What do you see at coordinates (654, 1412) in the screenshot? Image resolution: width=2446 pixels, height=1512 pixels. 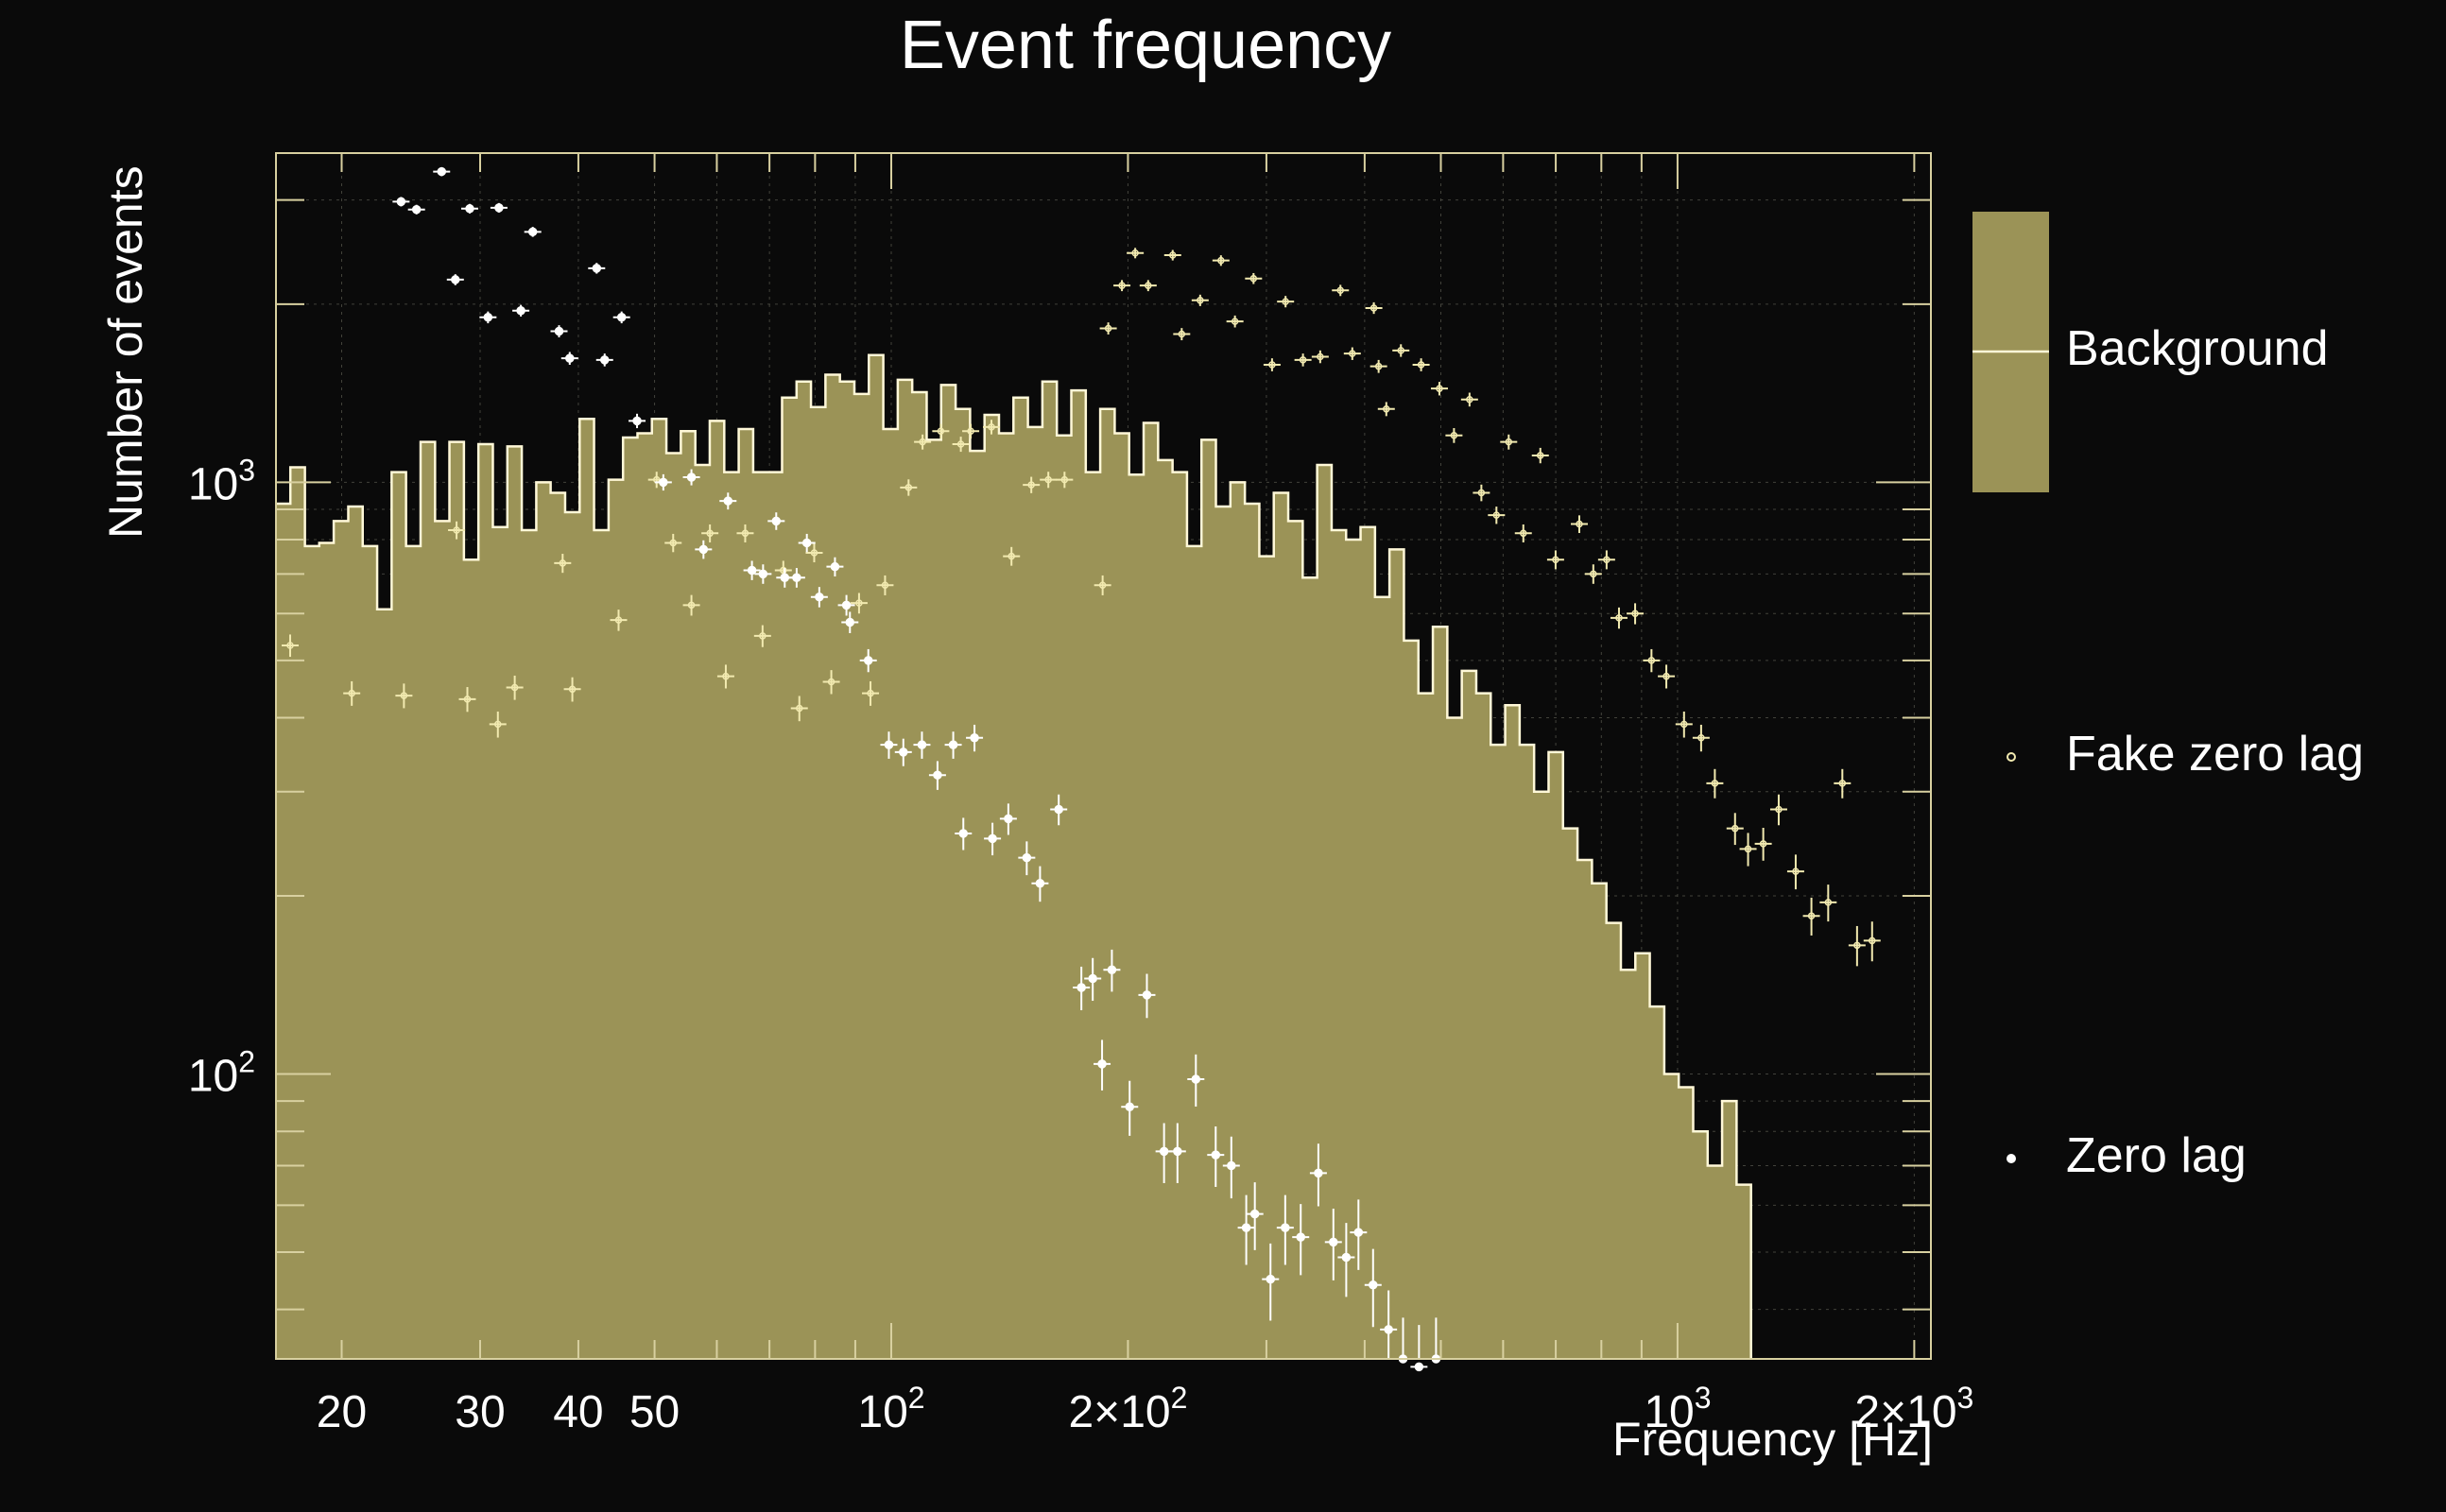 I see `x-tick-label: 50` at bounding box center [654, 1412].